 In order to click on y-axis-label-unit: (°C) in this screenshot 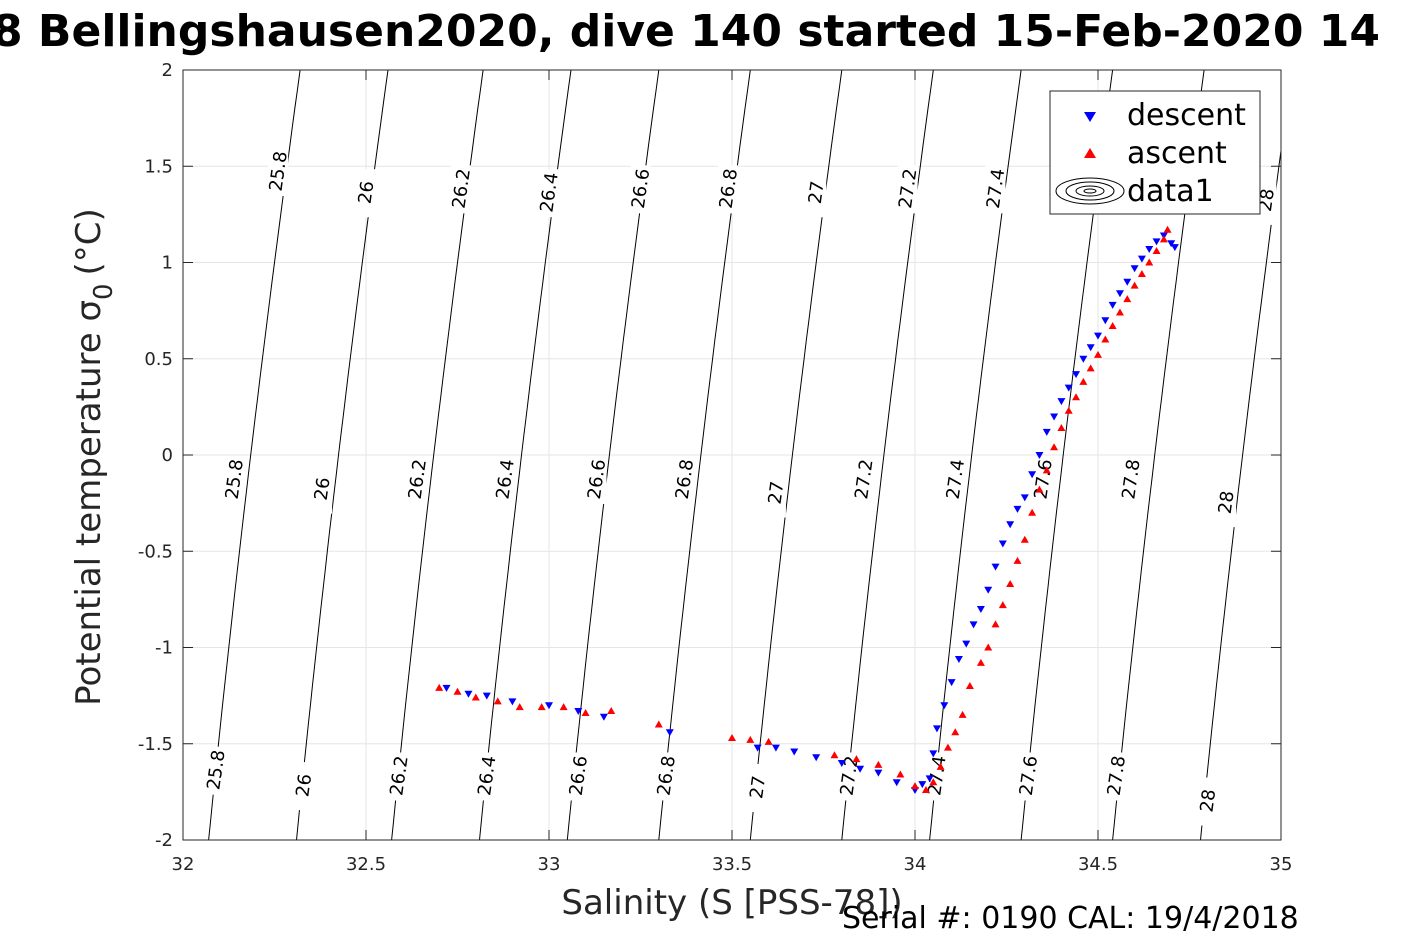, I will do `click(89, 241)`.